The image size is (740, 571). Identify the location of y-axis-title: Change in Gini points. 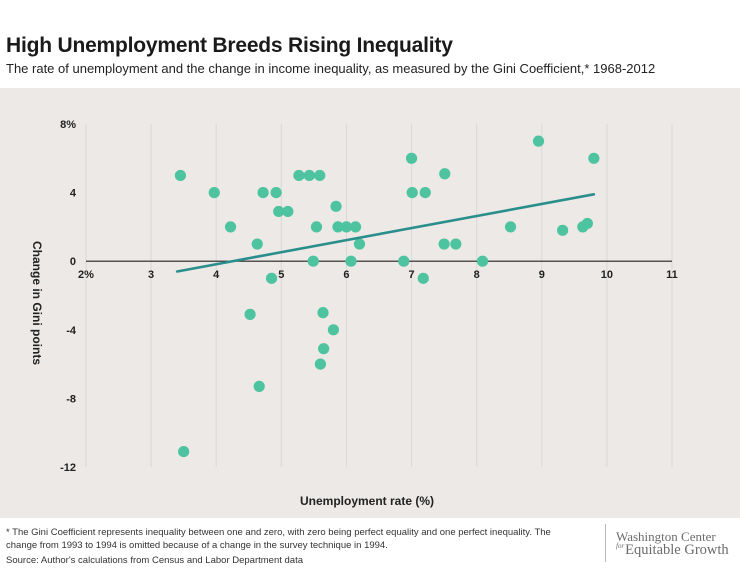
(37, 303).